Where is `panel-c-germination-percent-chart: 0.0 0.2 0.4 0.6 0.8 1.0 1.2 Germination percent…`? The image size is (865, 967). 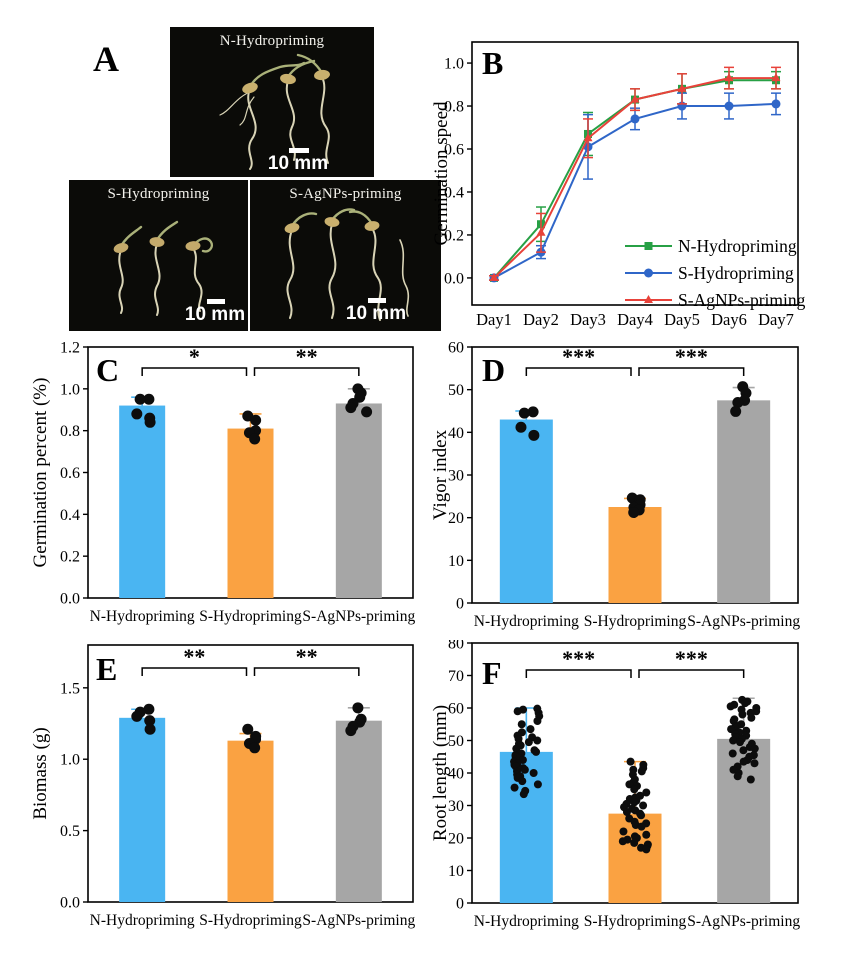
panel-c-germination-percent-chart: 0.0 0.2 0.4 0.6 0.8 1.0 1.2 Germination percent… is located at coordinates (222, 483).